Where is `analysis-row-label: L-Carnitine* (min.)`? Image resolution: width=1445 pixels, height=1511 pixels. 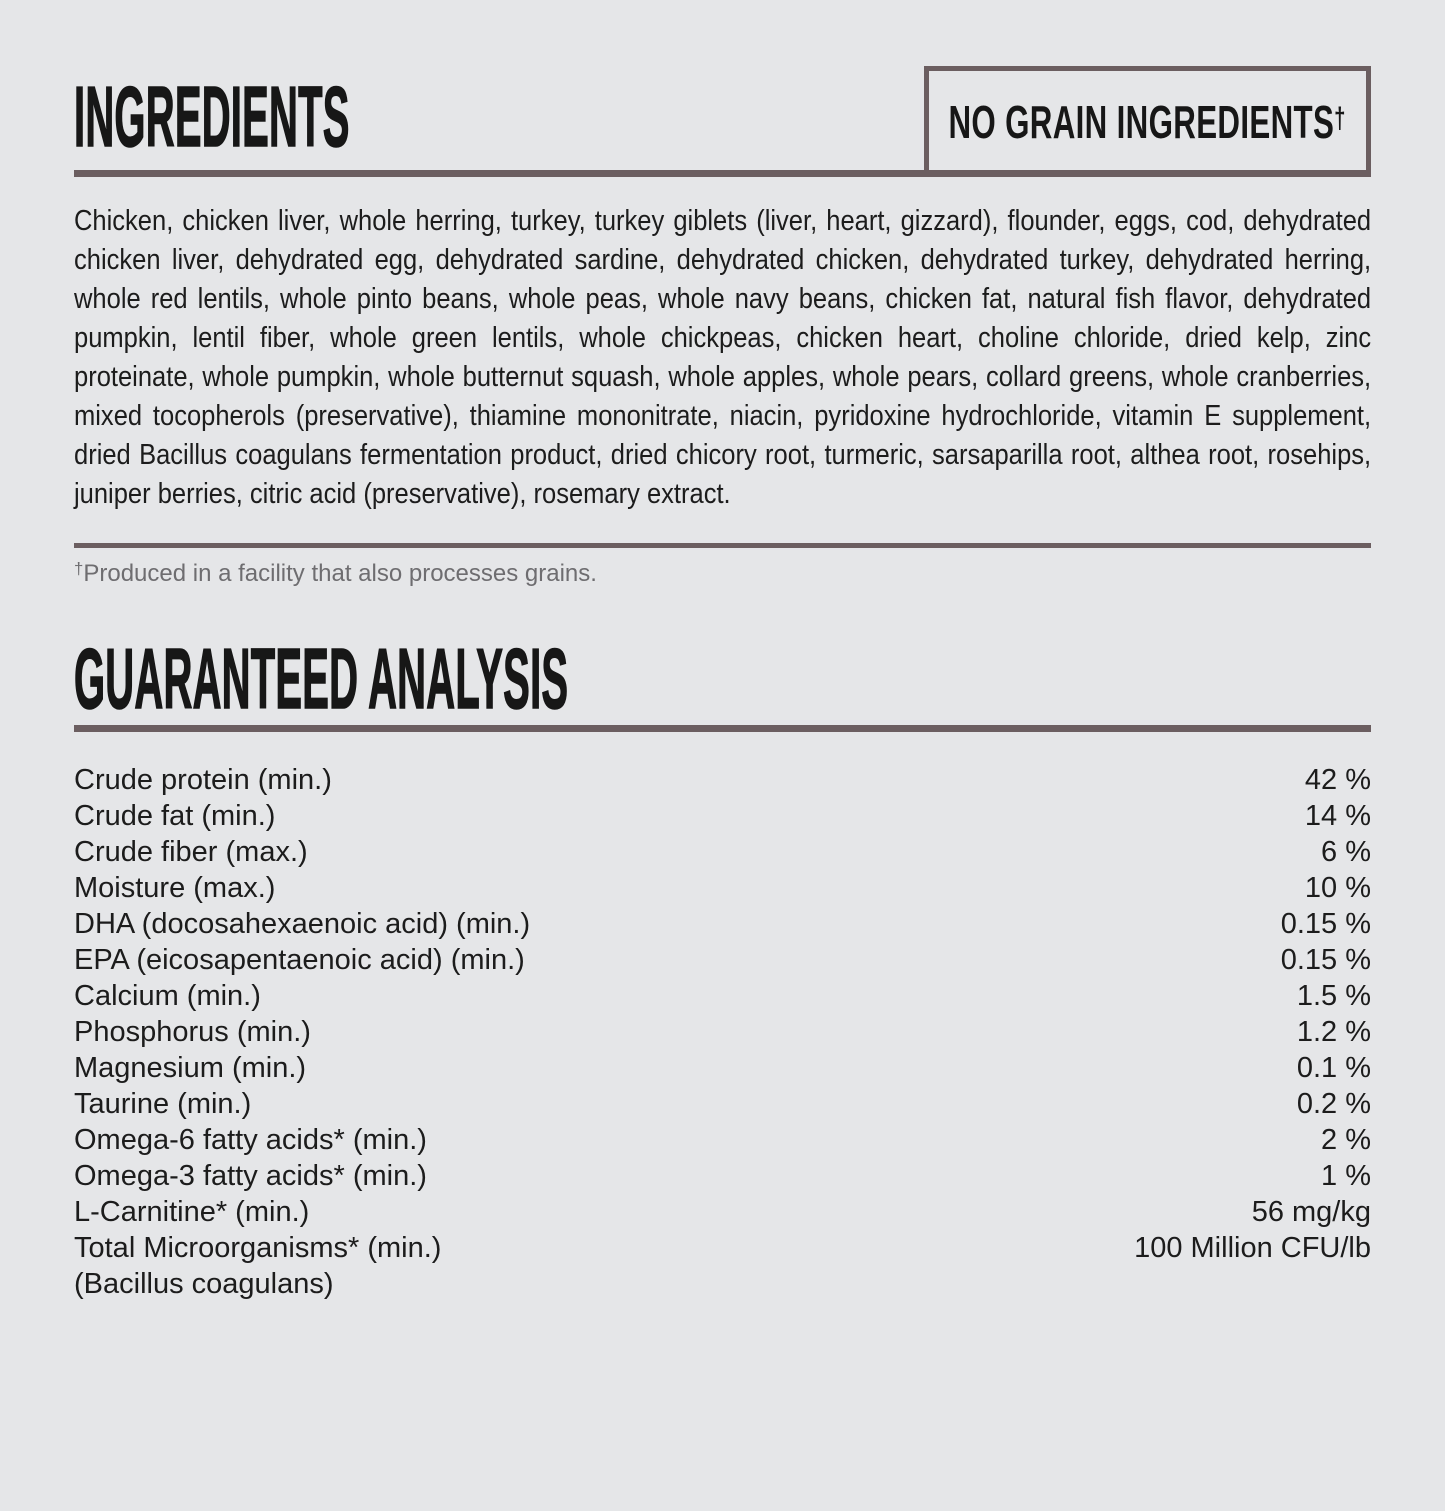 analysis-row-label: L-Carnitine* (min.) is located at coordinates (192, 1212).